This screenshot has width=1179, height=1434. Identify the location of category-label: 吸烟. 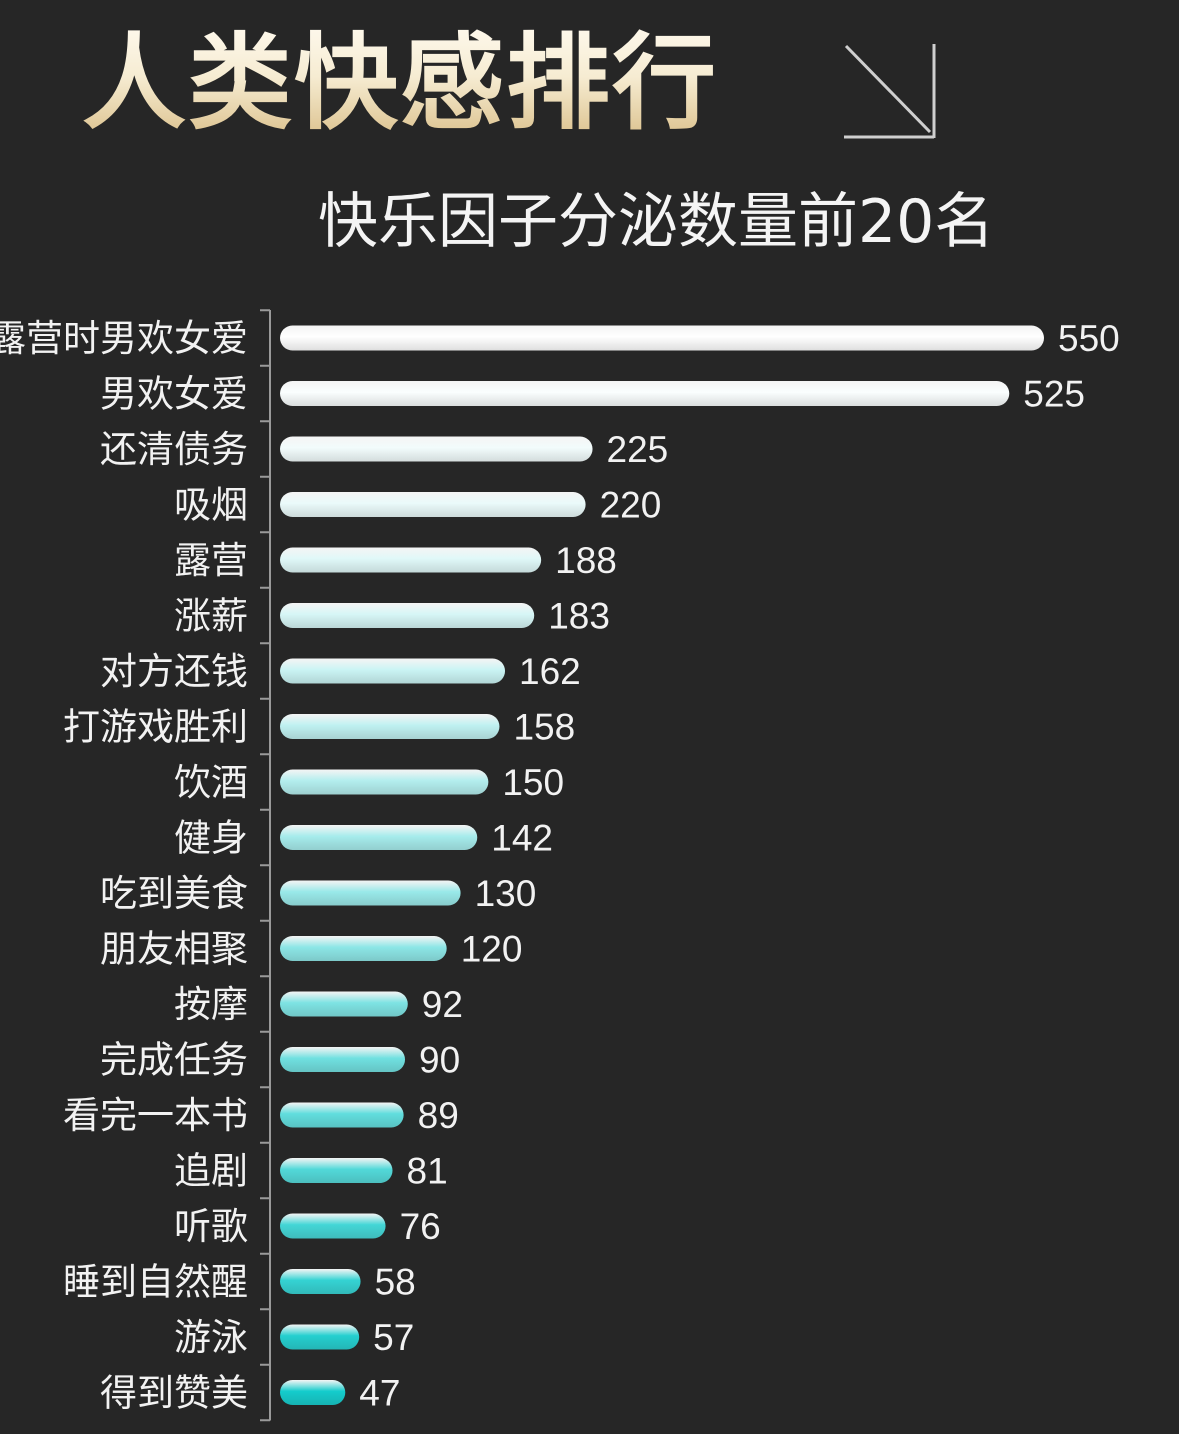
(211, 505).